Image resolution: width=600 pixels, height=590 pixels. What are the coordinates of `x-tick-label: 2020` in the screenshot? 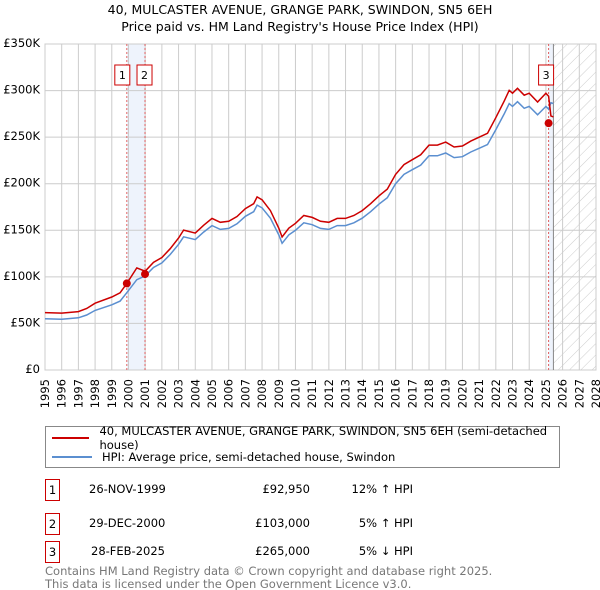 It's located at (462, 393).